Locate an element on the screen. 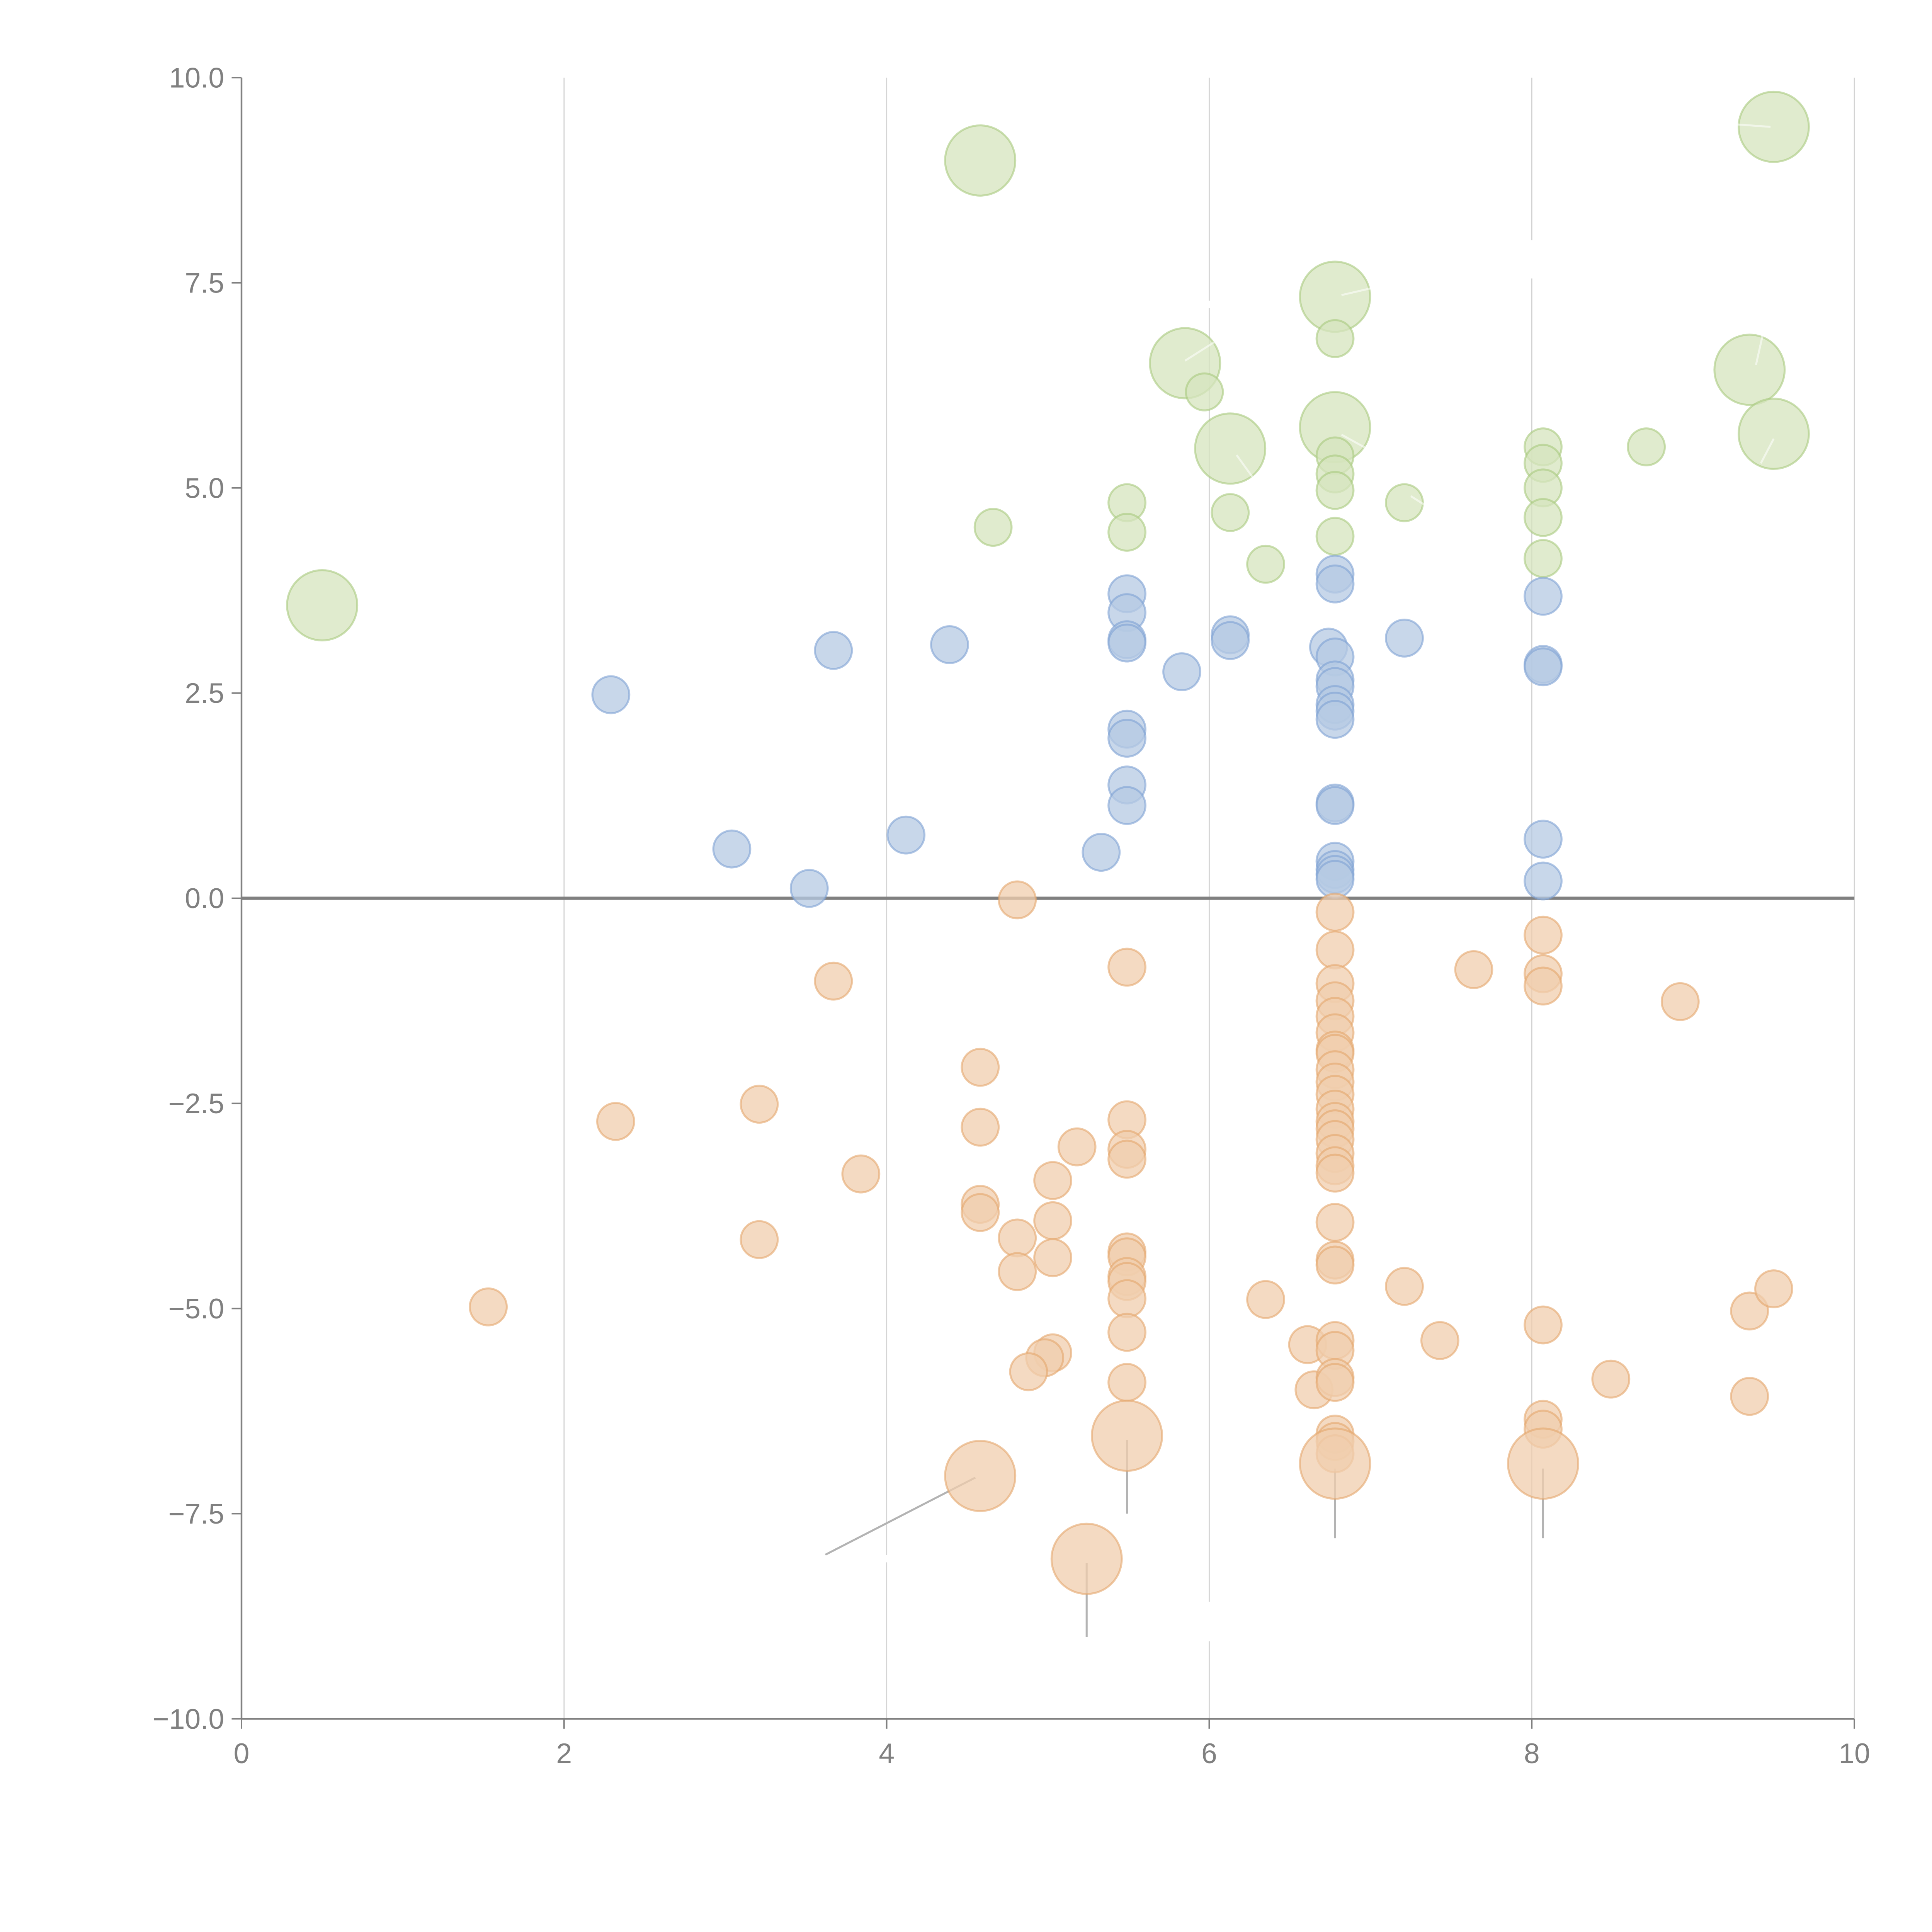 The width and height of the screenshot is (1932, 1932). y-tick-label: −10.0 is located at coordinates (189, 1719).